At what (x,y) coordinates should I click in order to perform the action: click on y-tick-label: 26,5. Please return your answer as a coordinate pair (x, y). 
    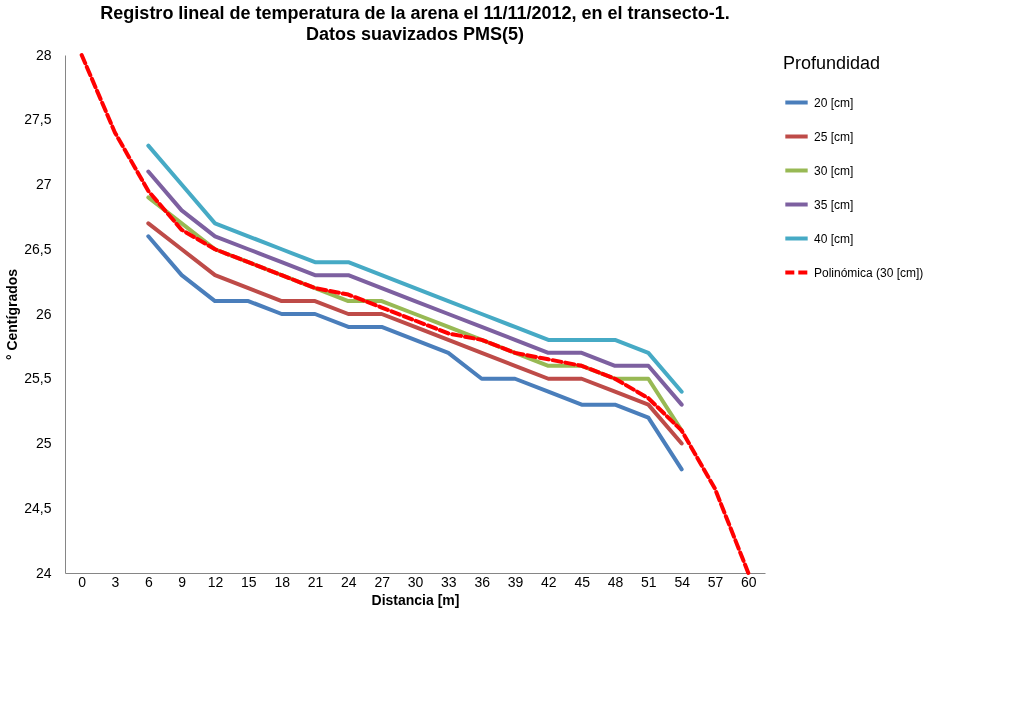
    Looking at the image, I should click on (38, 248).